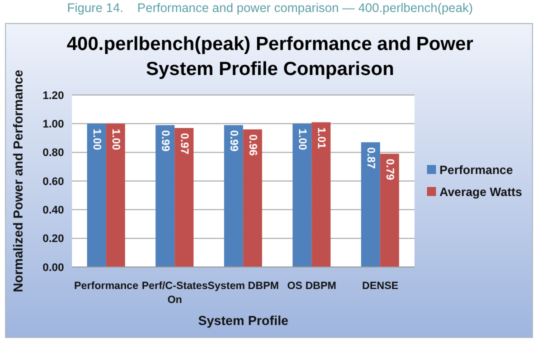 This screenshot has width=540, height=344. What do you see at coordinates (18, 181) in the screenshot?
I see `y-axis-title: Normalized Power and Performance` at bounding box center [18, 181].